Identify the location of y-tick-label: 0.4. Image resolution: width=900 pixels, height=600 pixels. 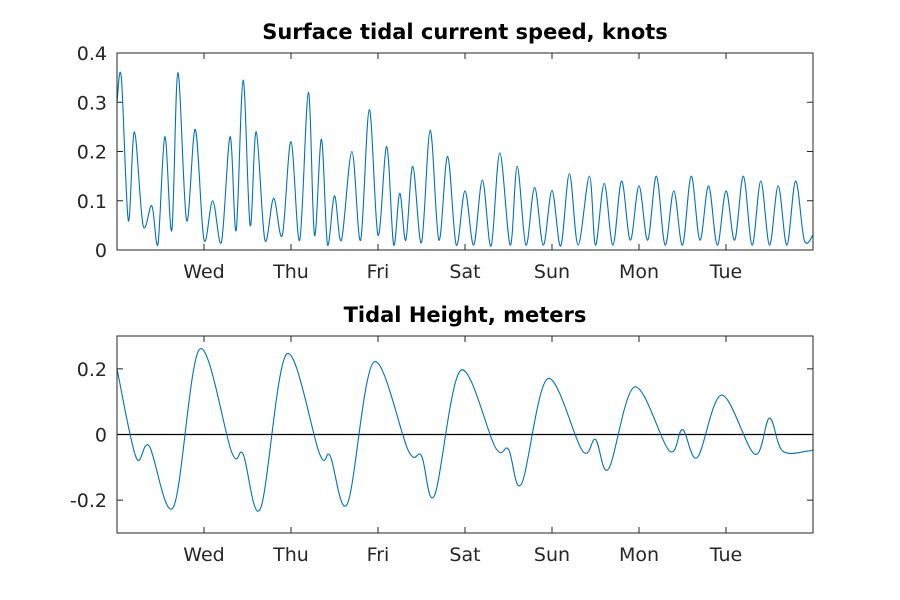
(92, 54).